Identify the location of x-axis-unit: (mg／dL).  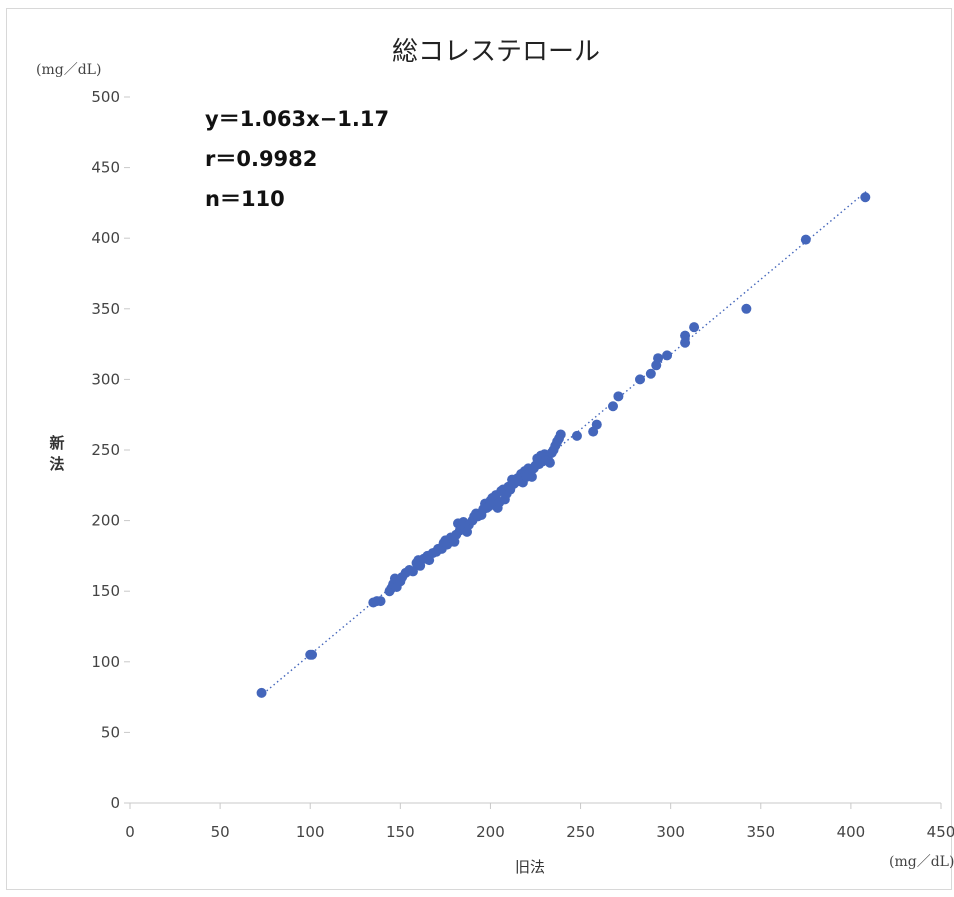
(921, 862).